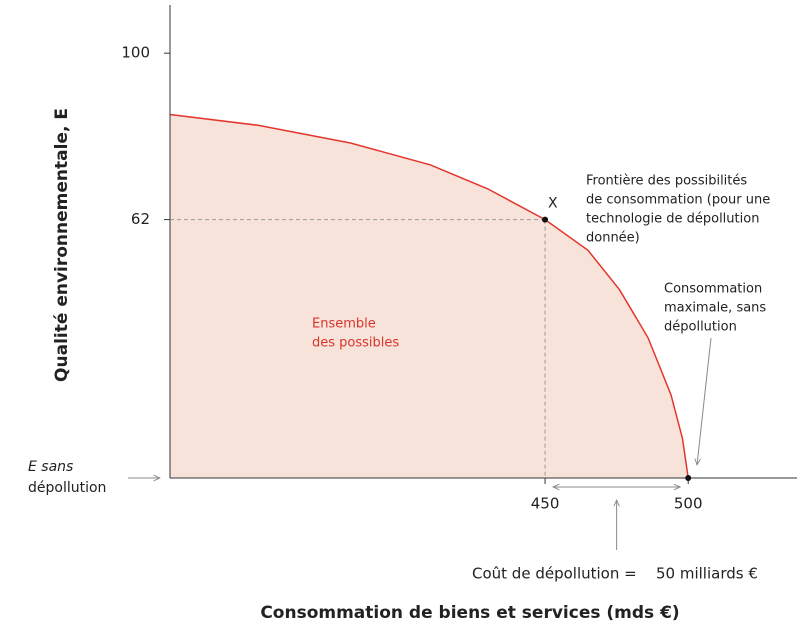  Describe the element at coordinates (678, 200) in the screenshot. I see `annotation: de consommation (pour une` at that location.